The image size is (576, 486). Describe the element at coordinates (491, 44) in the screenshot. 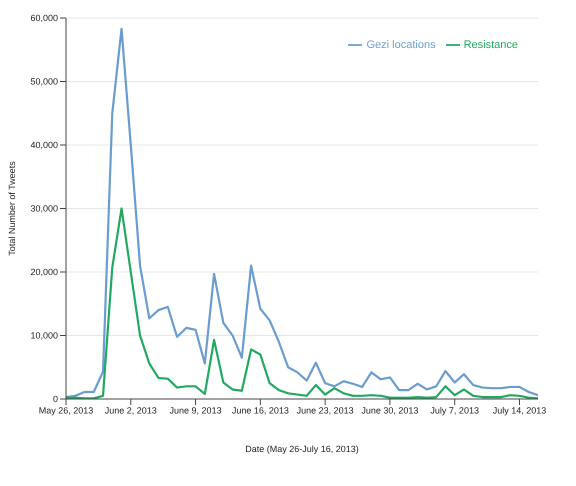

I see `legend-label: Resistance` at that location.